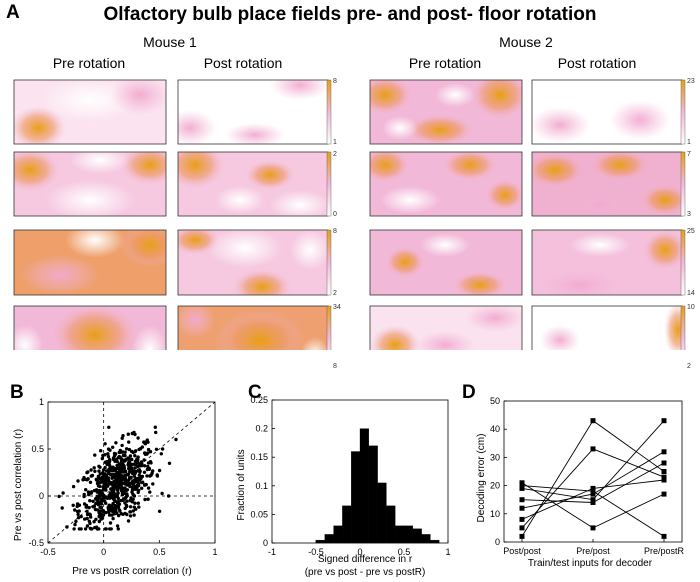 Image resolution: width=700 pixels, height=582 pixels. Describe the element at coordinates (90, 184) in the screenshot. I see `heatmap-m1-cell2-pre` at that location.